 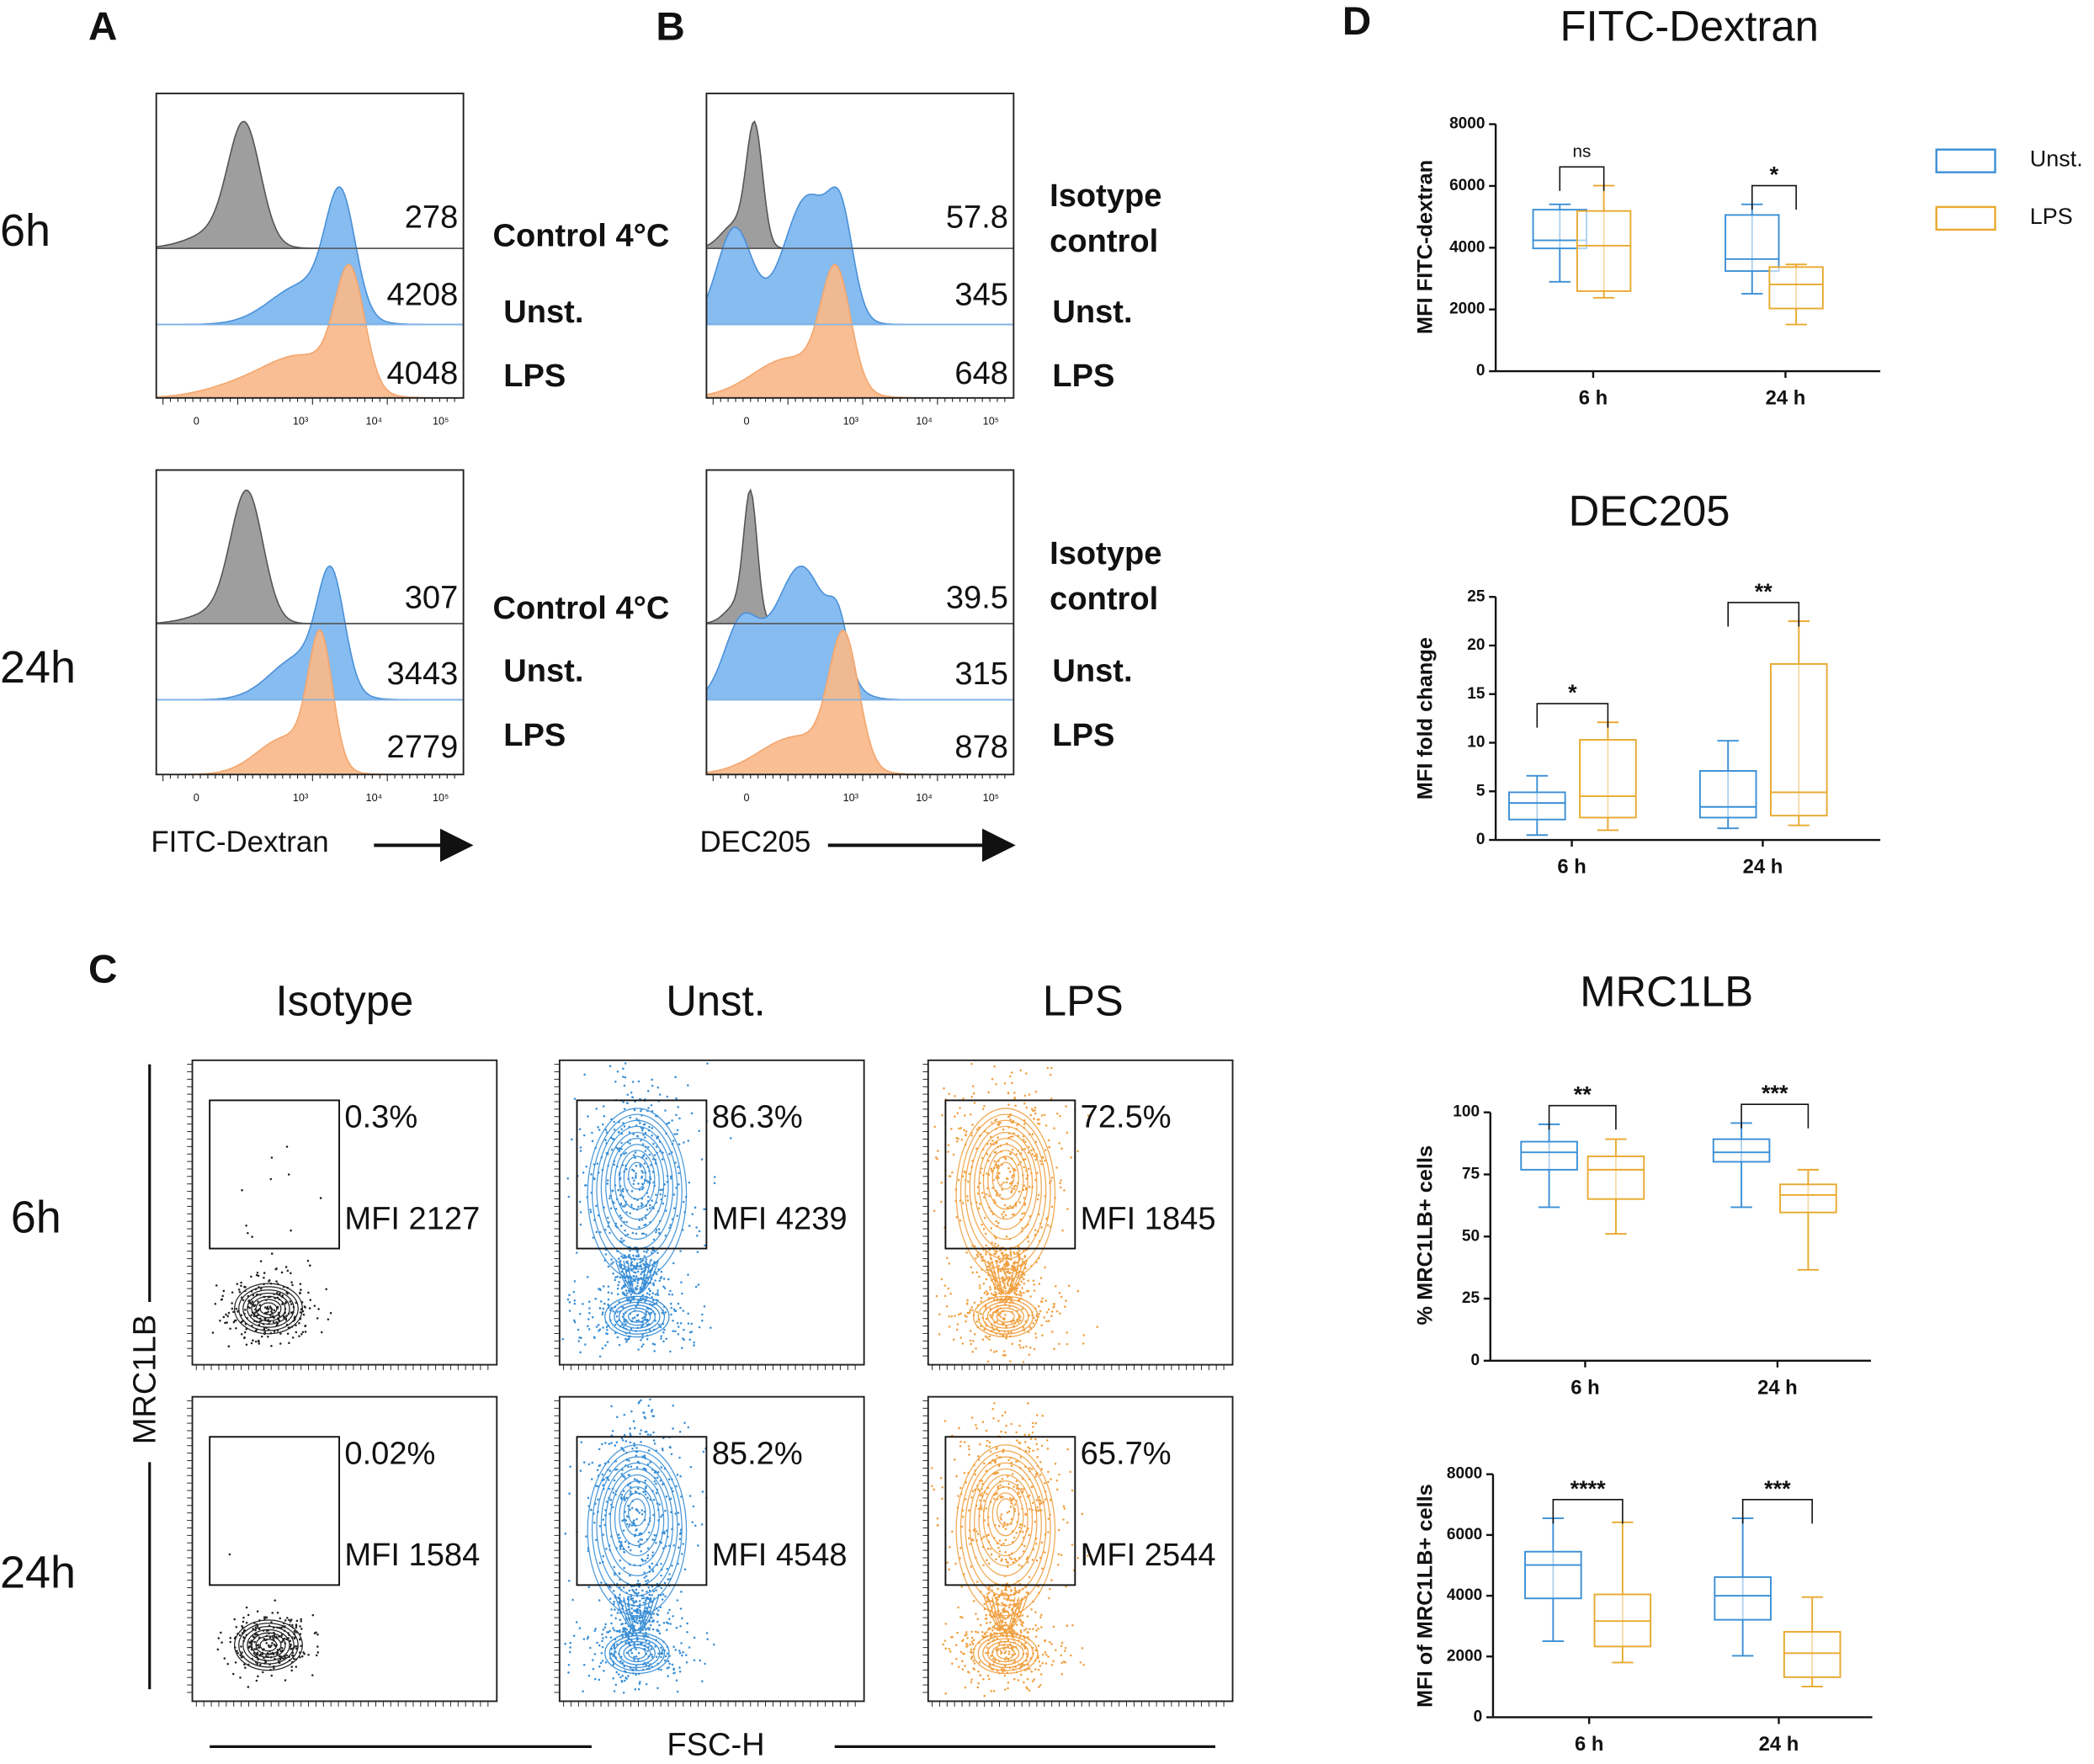 What do you see at coordinates (1092, 671) in the screenshot?
I see `sample-label: Unst.` at bounding box center [1092, 671].